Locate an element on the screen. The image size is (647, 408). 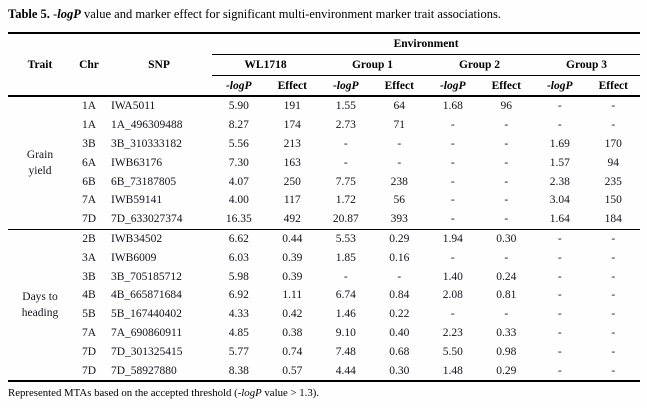
col-header-environment: Environment is located at coordinates (426, 44).